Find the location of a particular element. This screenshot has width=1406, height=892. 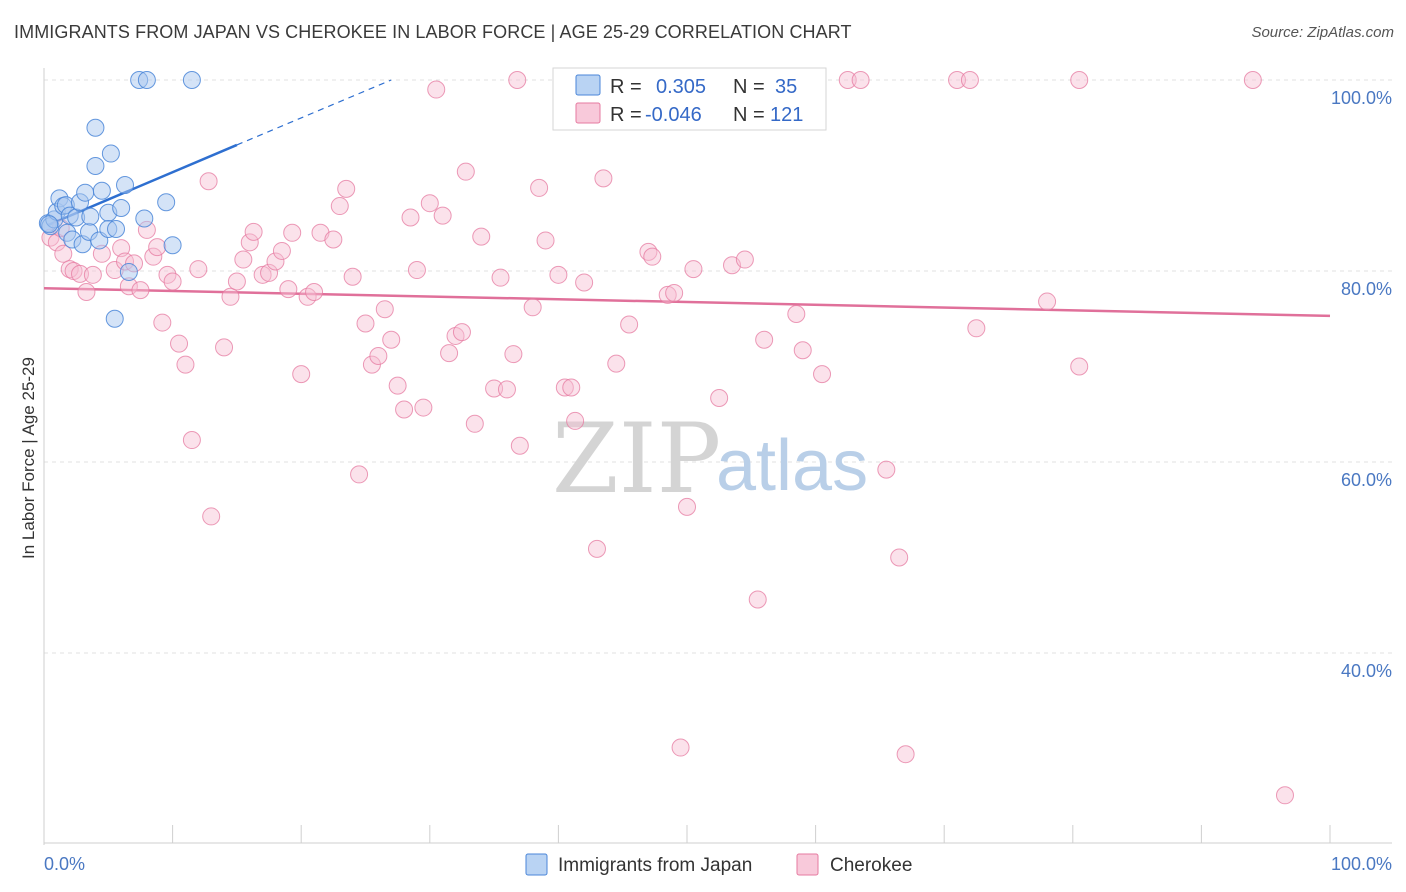

y-tick-label-80: 80.0% is located at coordinates (1366, 289).